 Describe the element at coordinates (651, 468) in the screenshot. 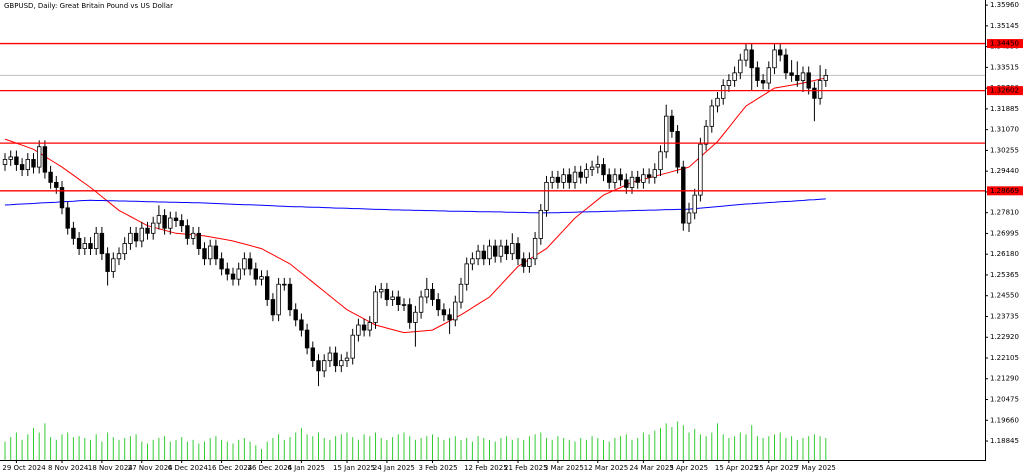

I see `x-tick-label: 24 Mar 2025` at that location.